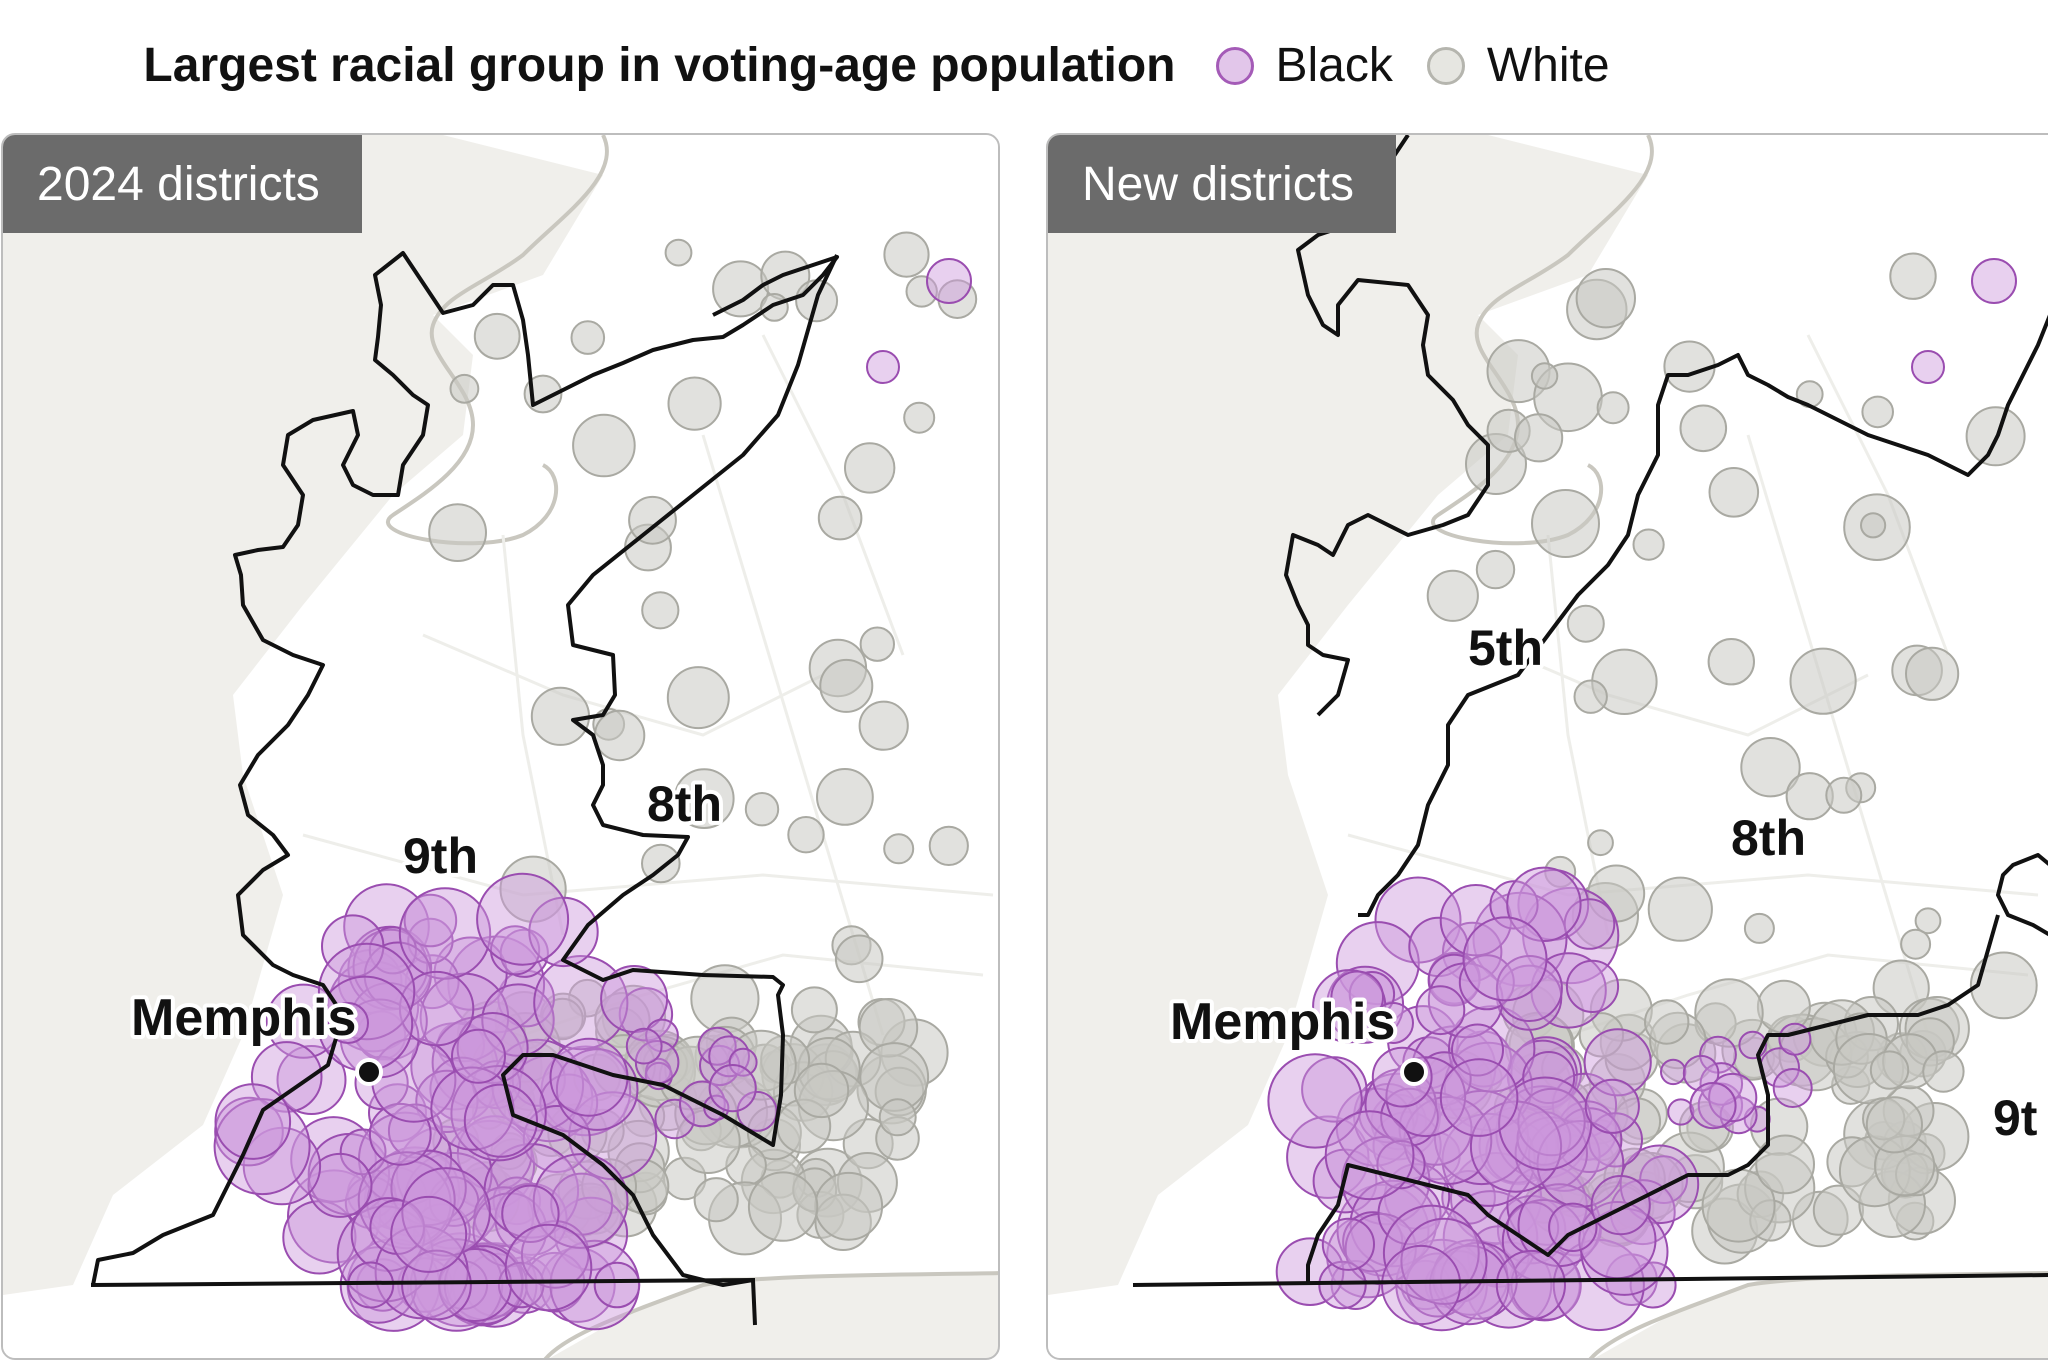  Describe the element at coordinates (1505, 648) in the screenshot. I see `district-label-5th: 5th` at that location.